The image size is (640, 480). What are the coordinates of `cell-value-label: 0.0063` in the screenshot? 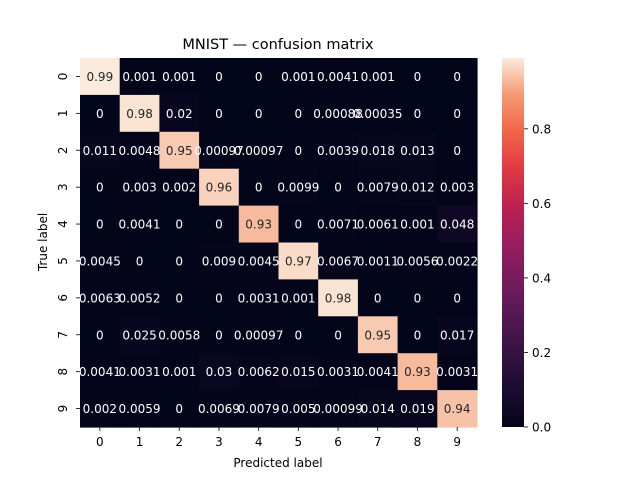 It's located at (100, 298).